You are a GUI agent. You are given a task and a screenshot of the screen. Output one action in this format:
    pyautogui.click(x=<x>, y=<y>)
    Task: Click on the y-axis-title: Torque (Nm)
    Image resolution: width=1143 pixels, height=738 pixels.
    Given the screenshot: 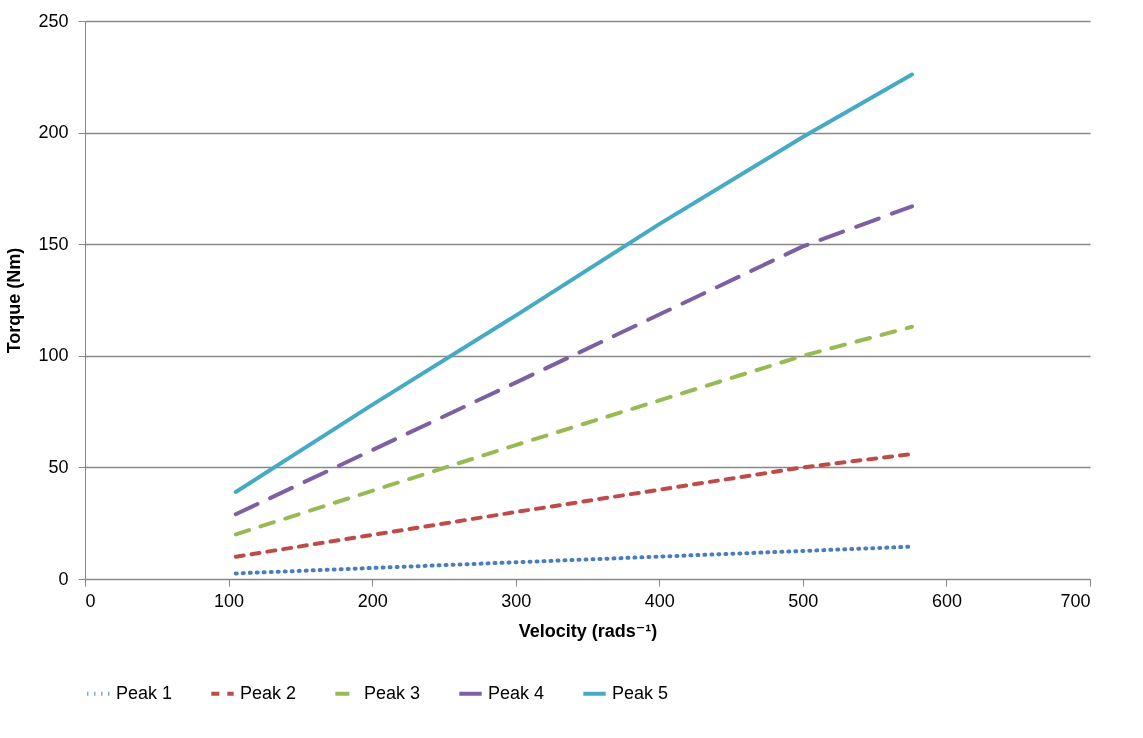 What is the action you would take?
    pyautogui.click(x=14, y=300)
    